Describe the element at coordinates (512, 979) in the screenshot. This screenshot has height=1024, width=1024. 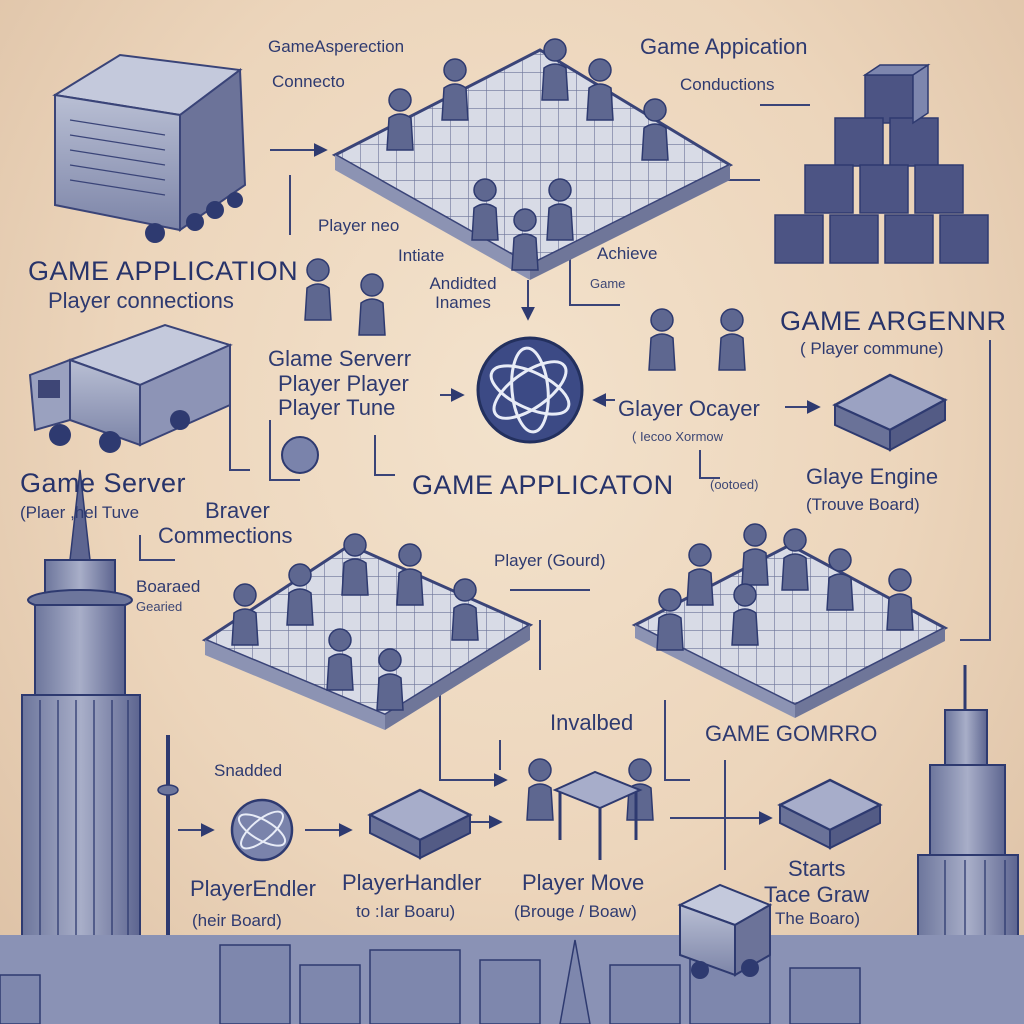
I see `city-skyline` at that location.